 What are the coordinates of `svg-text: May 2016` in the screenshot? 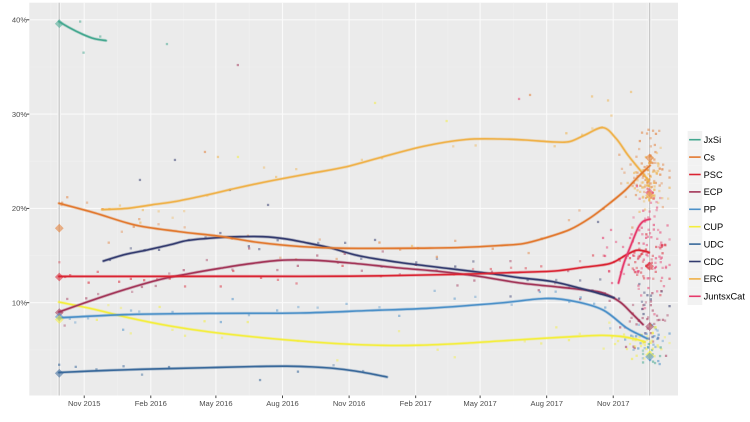 It's located at (215, 403).